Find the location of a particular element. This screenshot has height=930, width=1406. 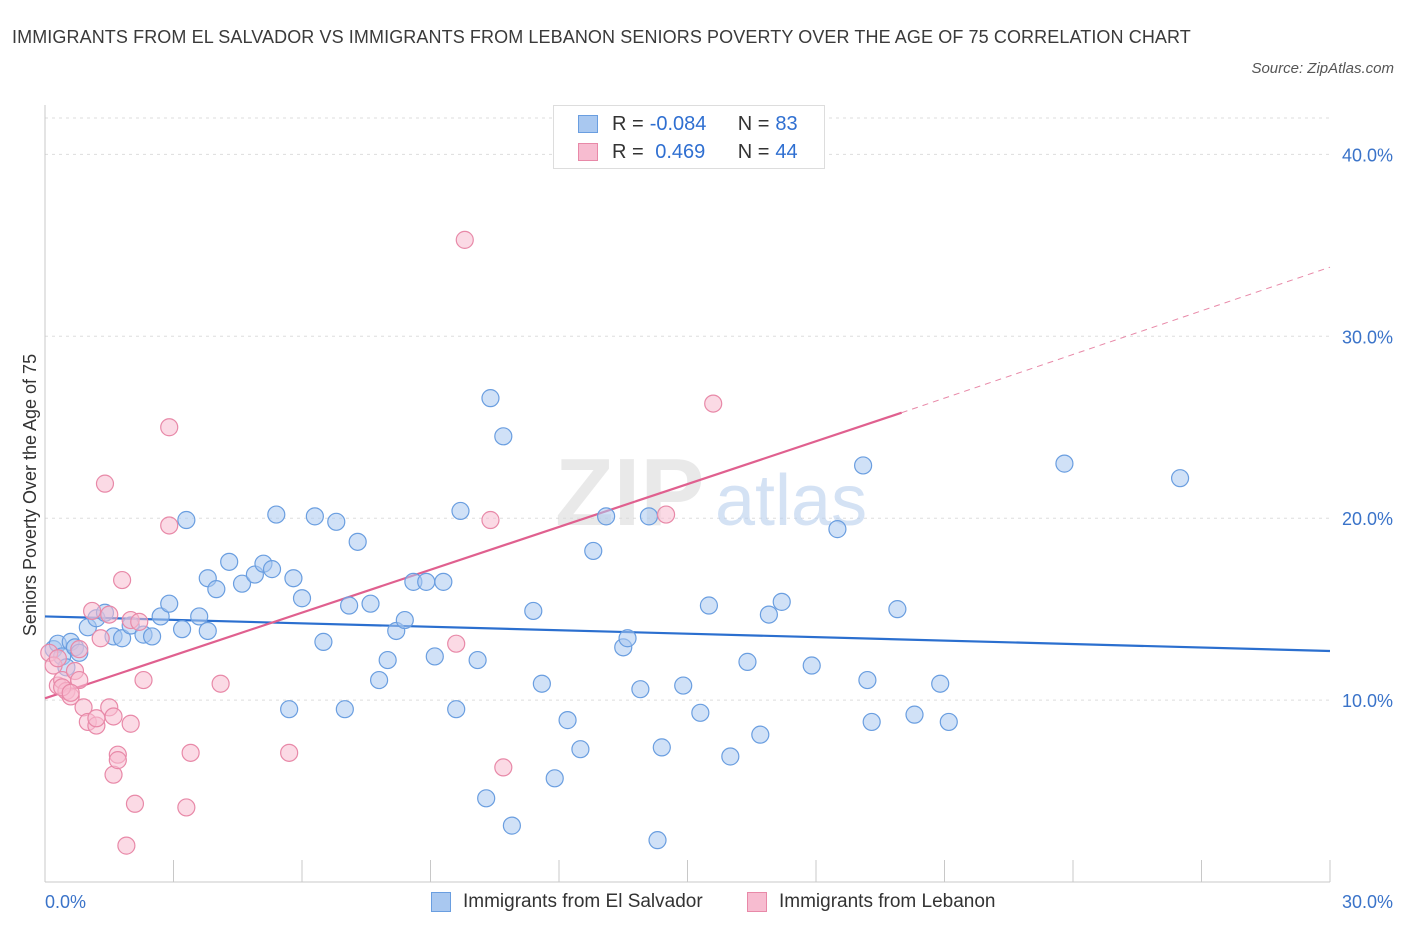

watermark-zip: ZIP is located at coordinates (629, 492).